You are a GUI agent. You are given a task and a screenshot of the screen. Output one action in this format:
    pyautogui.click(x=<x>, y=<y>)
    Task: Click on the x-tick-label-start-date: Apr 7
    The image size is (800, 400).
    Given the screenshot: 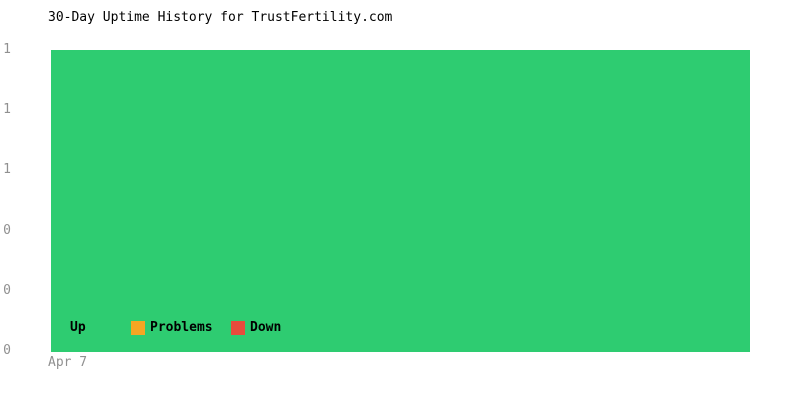 What is the action you would take?
    pyautogui.click(x=68, y=362)
    